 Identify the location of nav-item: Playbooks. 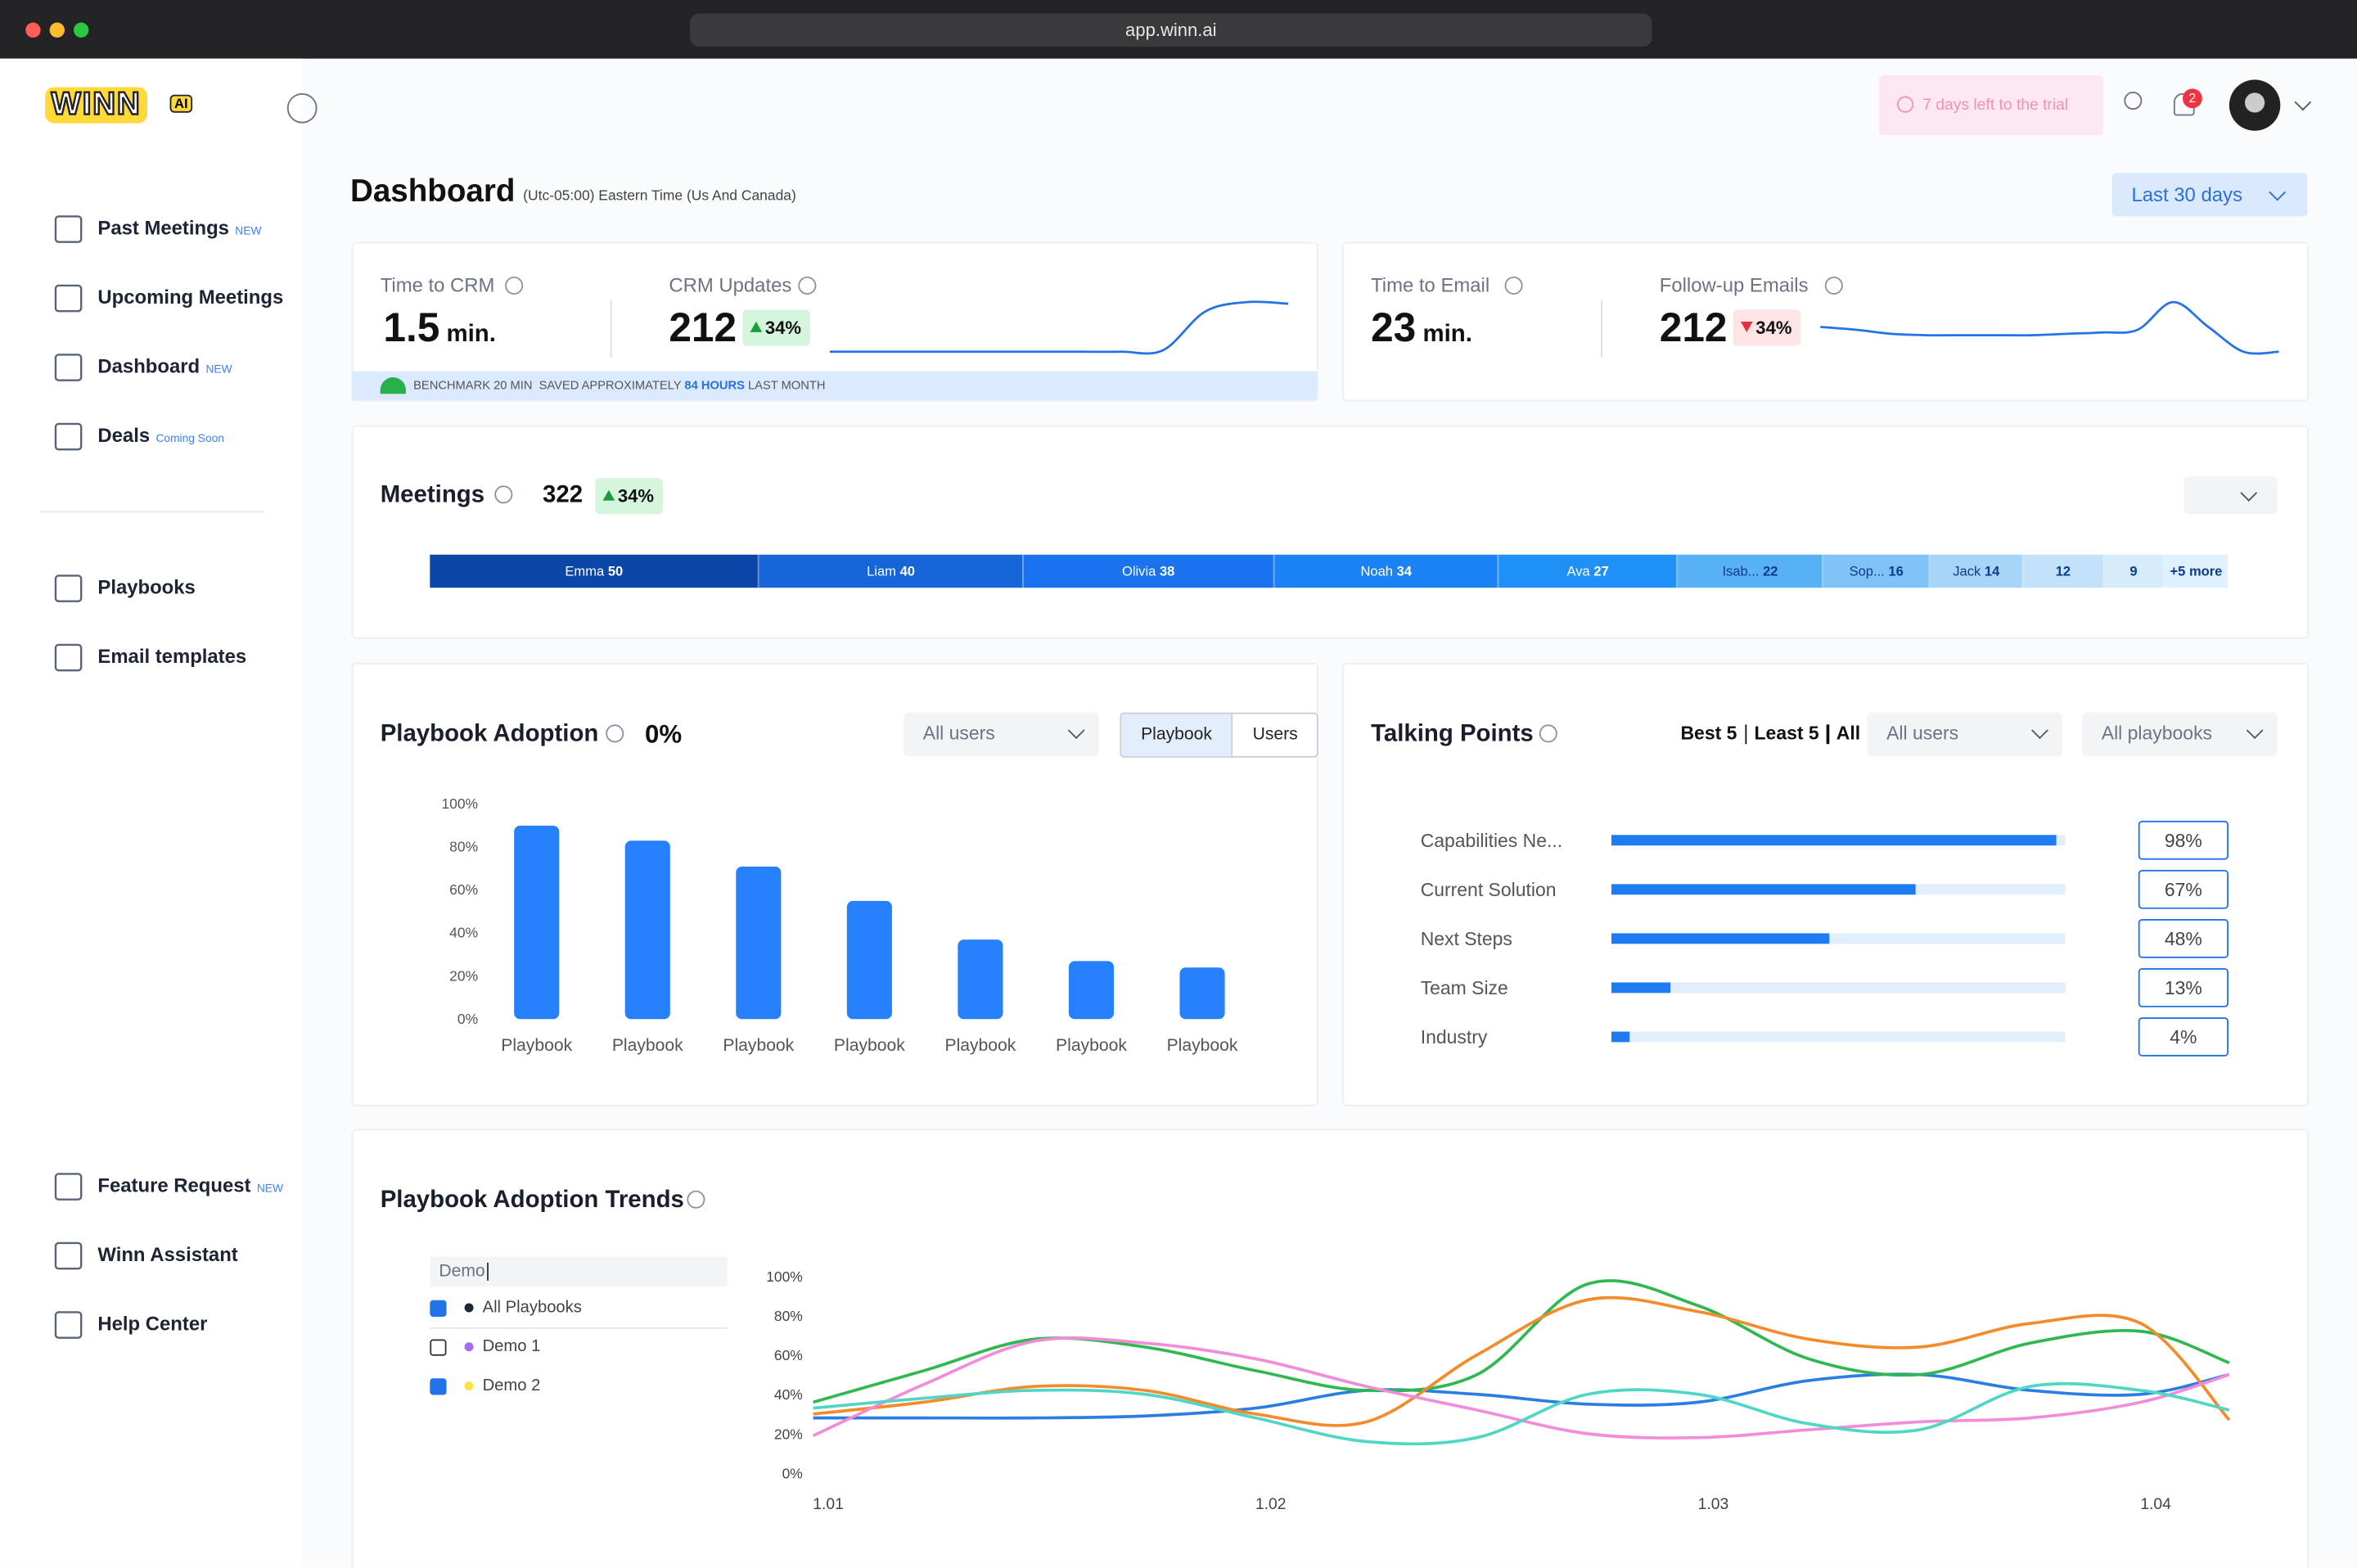
(146, 586).